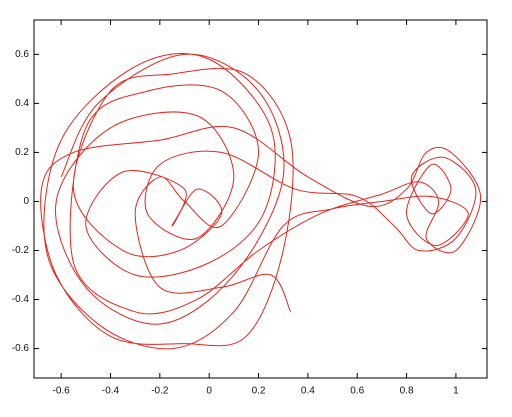 The width and height of the screenshot is (512, 417). I want to click on y-tick-label: 0.4, so click(22, 103).